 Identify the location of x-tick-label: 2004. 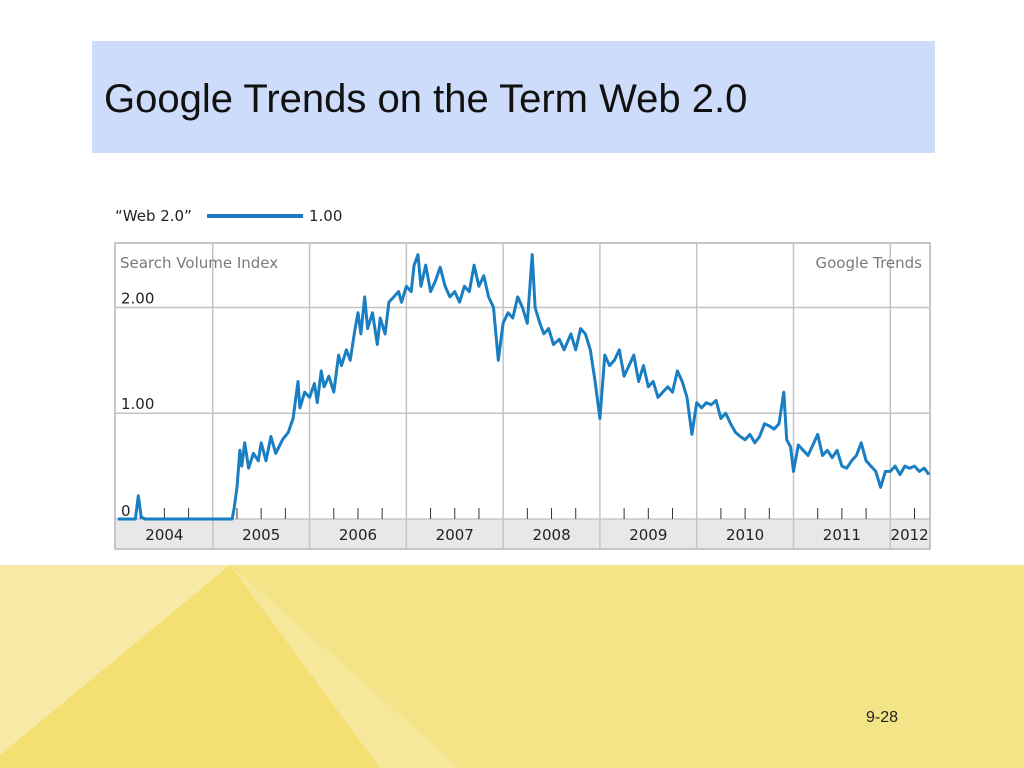
(164, 535).